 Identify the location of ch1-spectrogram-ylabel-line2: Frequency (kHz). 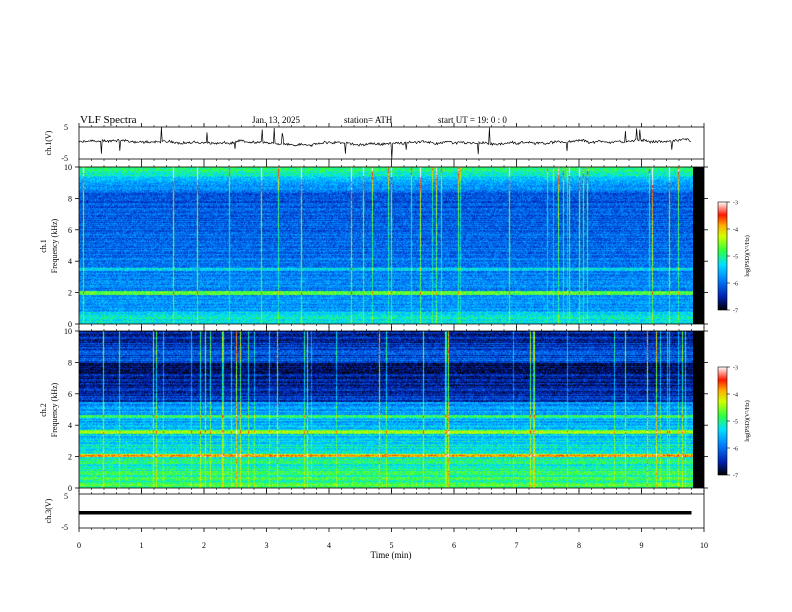
(54, 245).